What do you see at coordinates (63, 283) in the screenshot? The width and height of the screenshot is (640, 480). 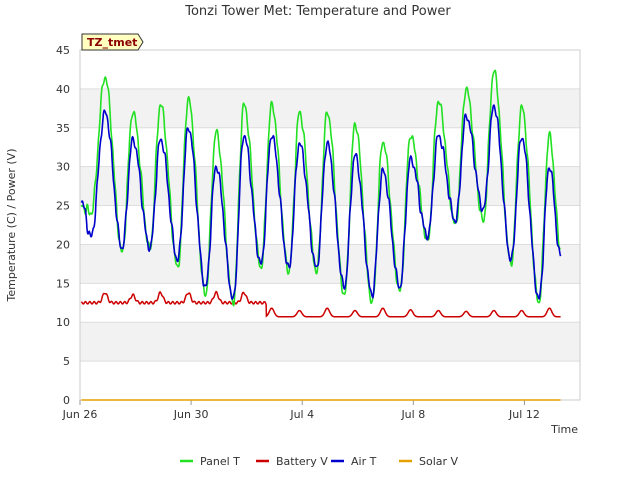 I see `y-tick-label: 15` at bounding box center [63, 283].